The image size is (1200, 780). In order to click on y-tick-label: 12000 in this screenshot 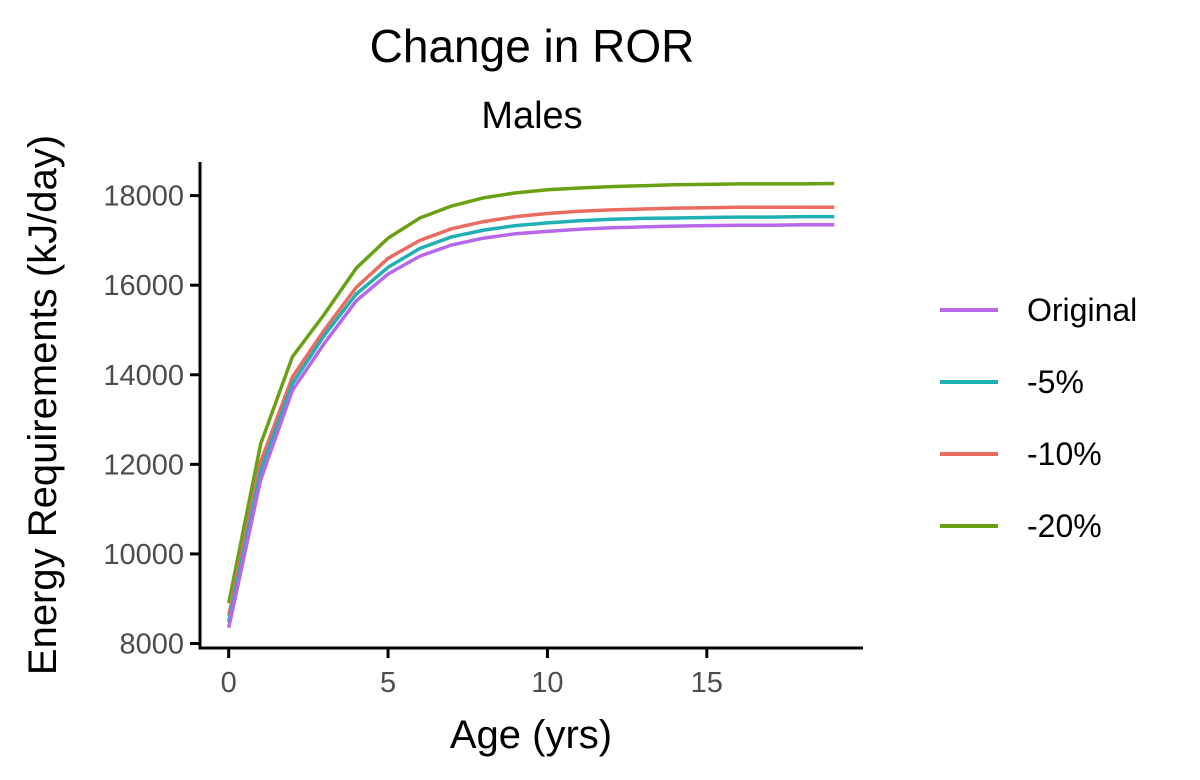, I will do `click(143, 465)`.